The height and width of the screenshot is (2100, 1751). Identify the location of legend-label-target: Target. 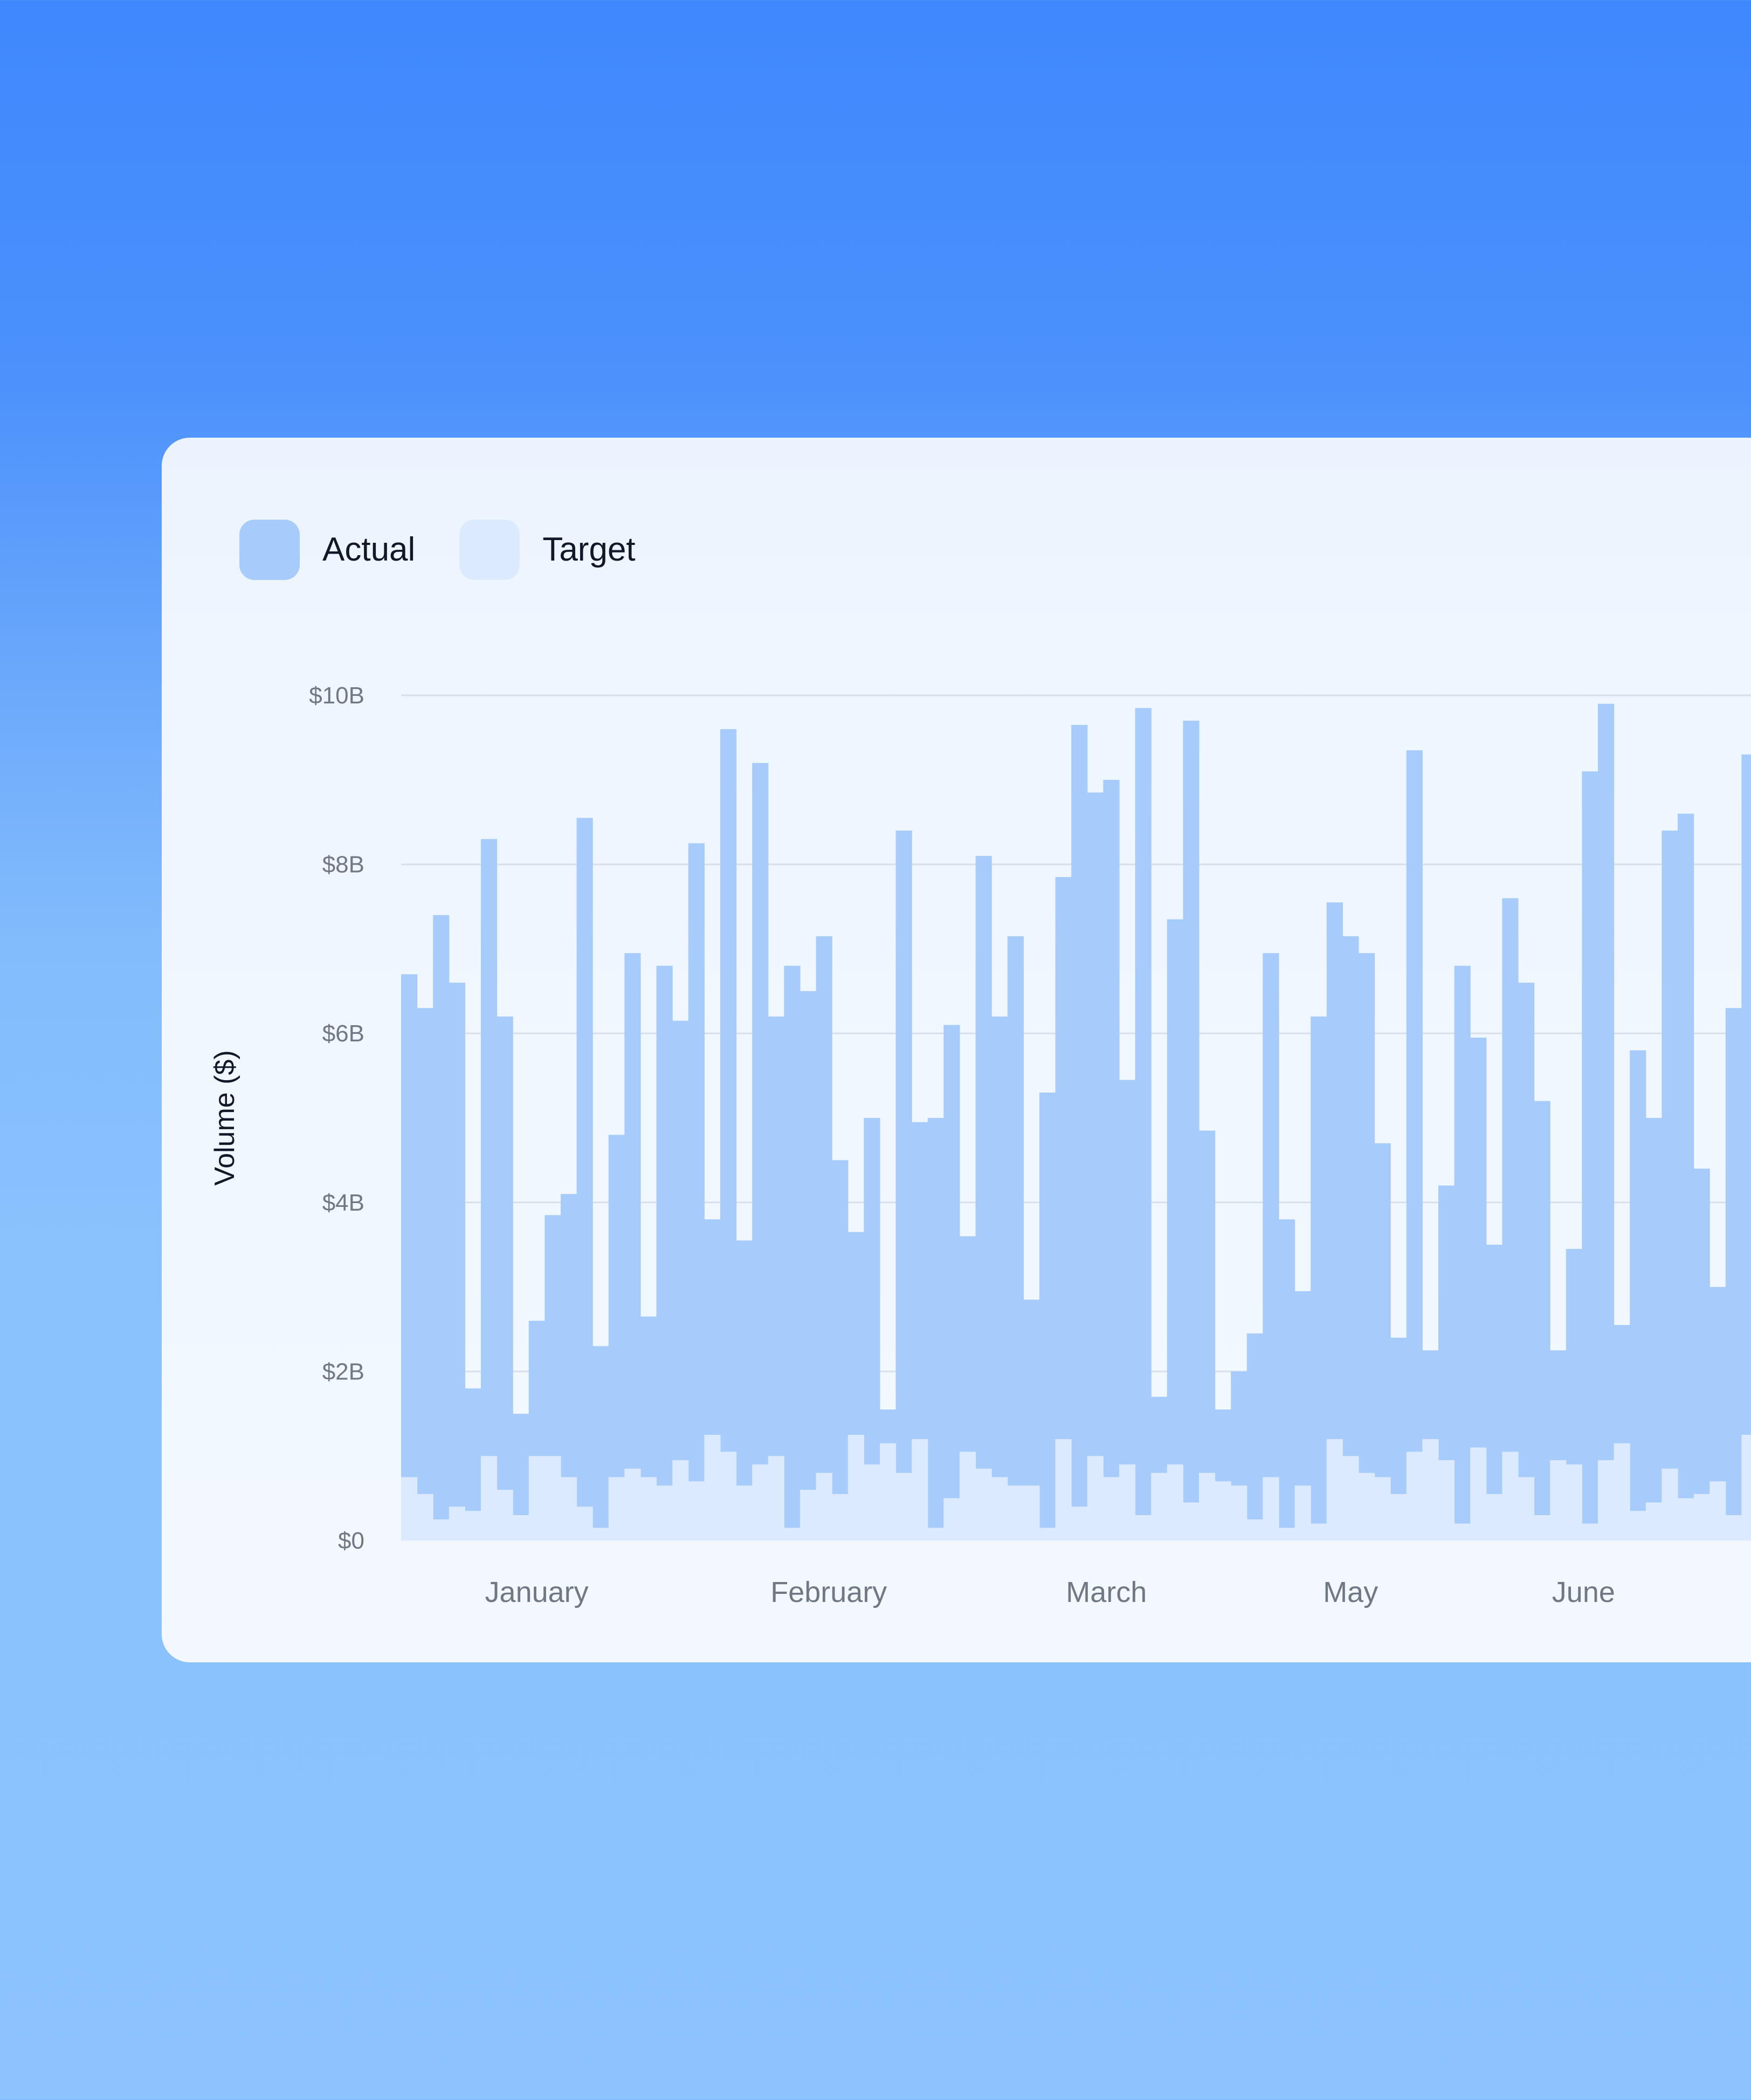
(589, 549).